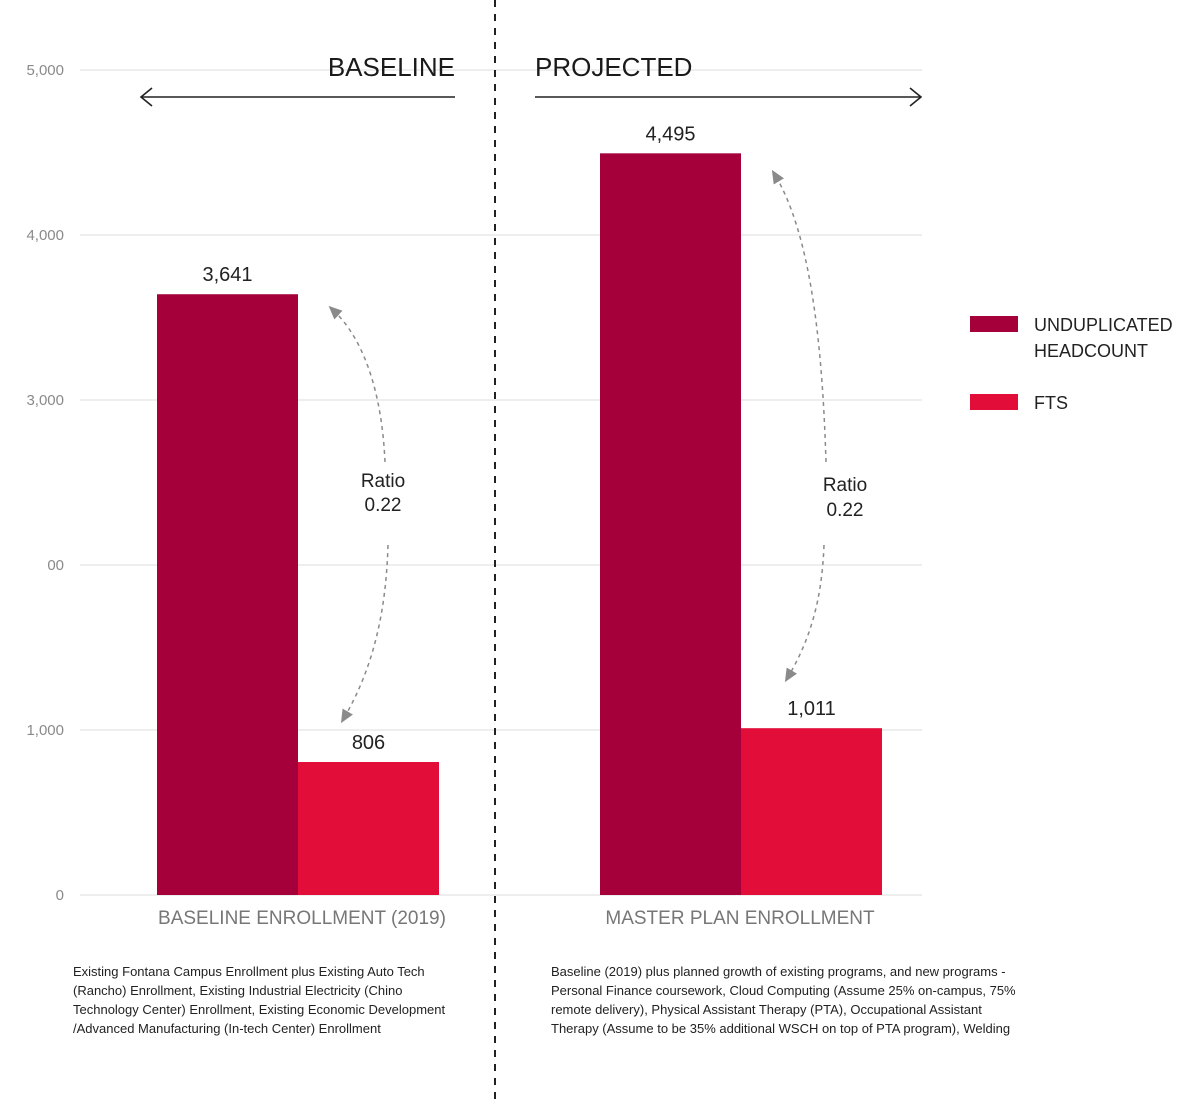 This screenshot has width=1189, height=1103. Describe the element at coordinates (368, 743) in the screenshot. I see `data-label: 806` at that location.